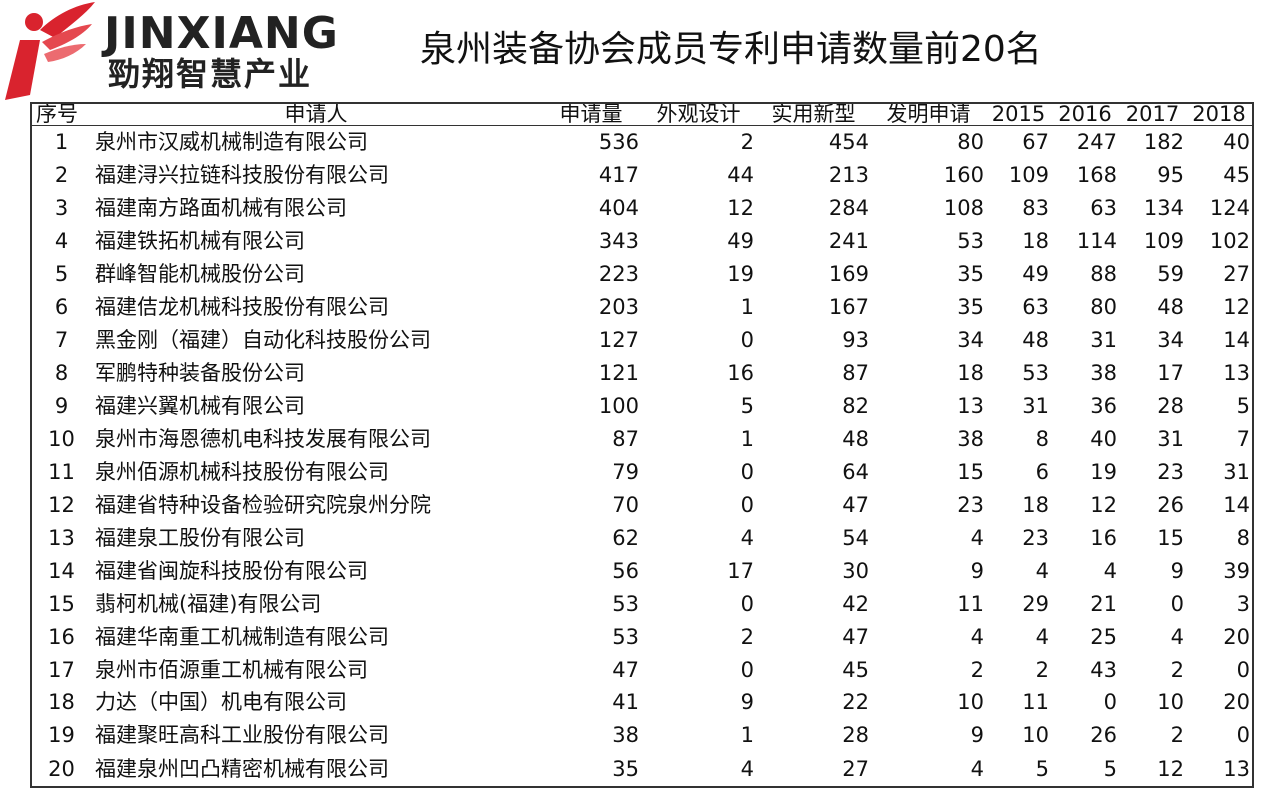 The height and width of the screenshot is (798, 1276). I want to click on rank-cell: 7, so click(61, 339).